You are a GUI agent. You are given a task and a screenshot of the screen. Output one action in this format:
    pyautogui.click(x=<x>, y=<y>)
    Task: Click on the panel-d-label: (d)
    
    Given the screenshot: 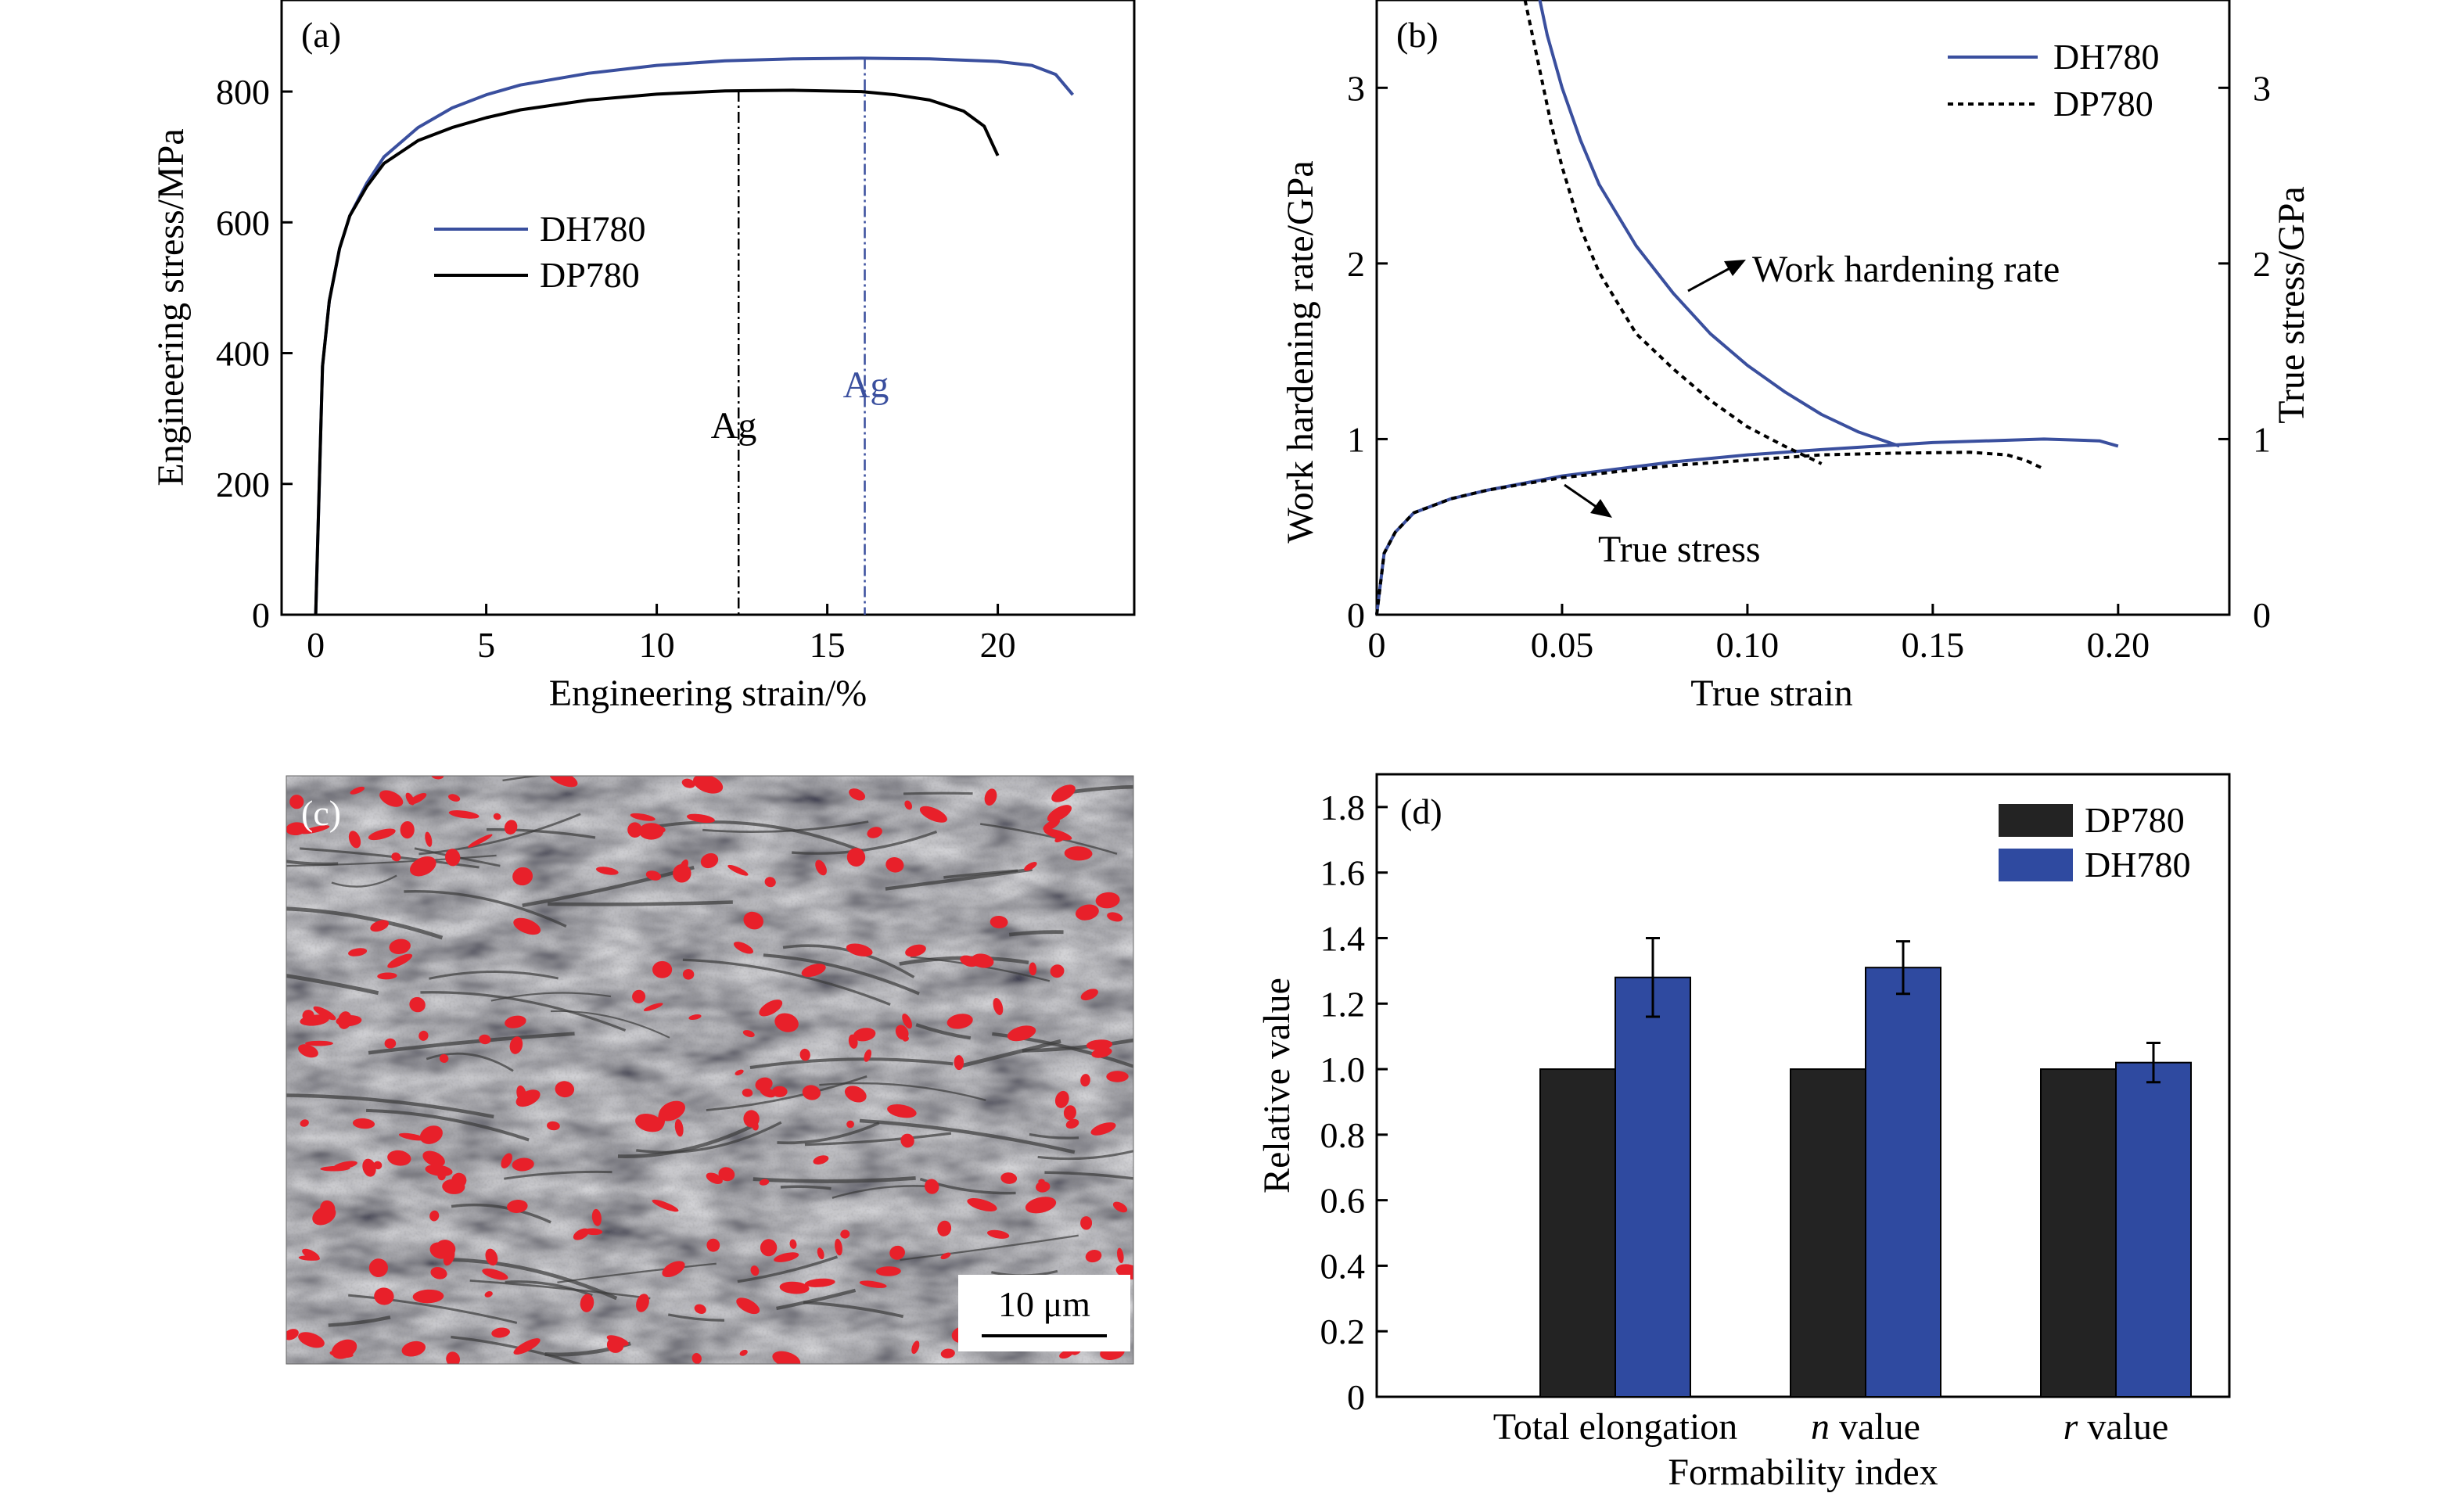 What is the action you would take?
    pyautogui.click(x=1421, y=811)
    